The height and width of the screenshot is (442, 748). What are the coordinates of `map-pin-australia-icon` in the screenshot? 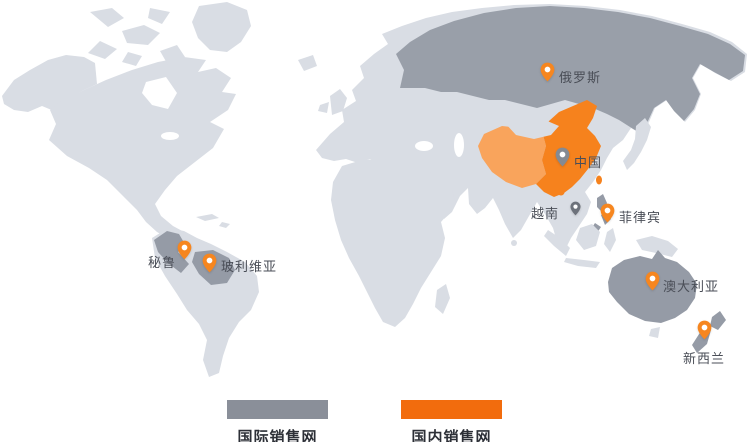 It's located at (652, 281).